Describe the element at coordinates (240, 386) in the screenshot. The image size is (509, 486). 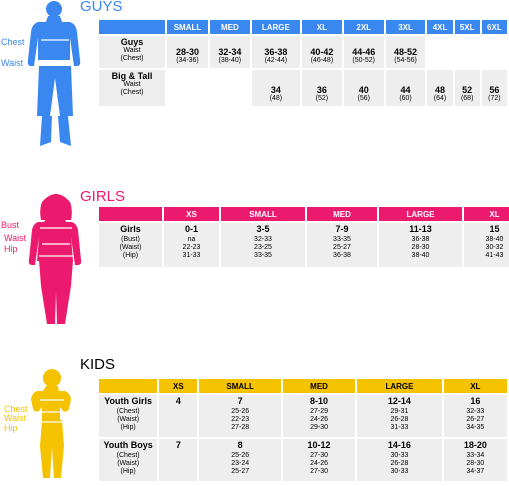
I see `kids-header-small: SMALL` at that location.